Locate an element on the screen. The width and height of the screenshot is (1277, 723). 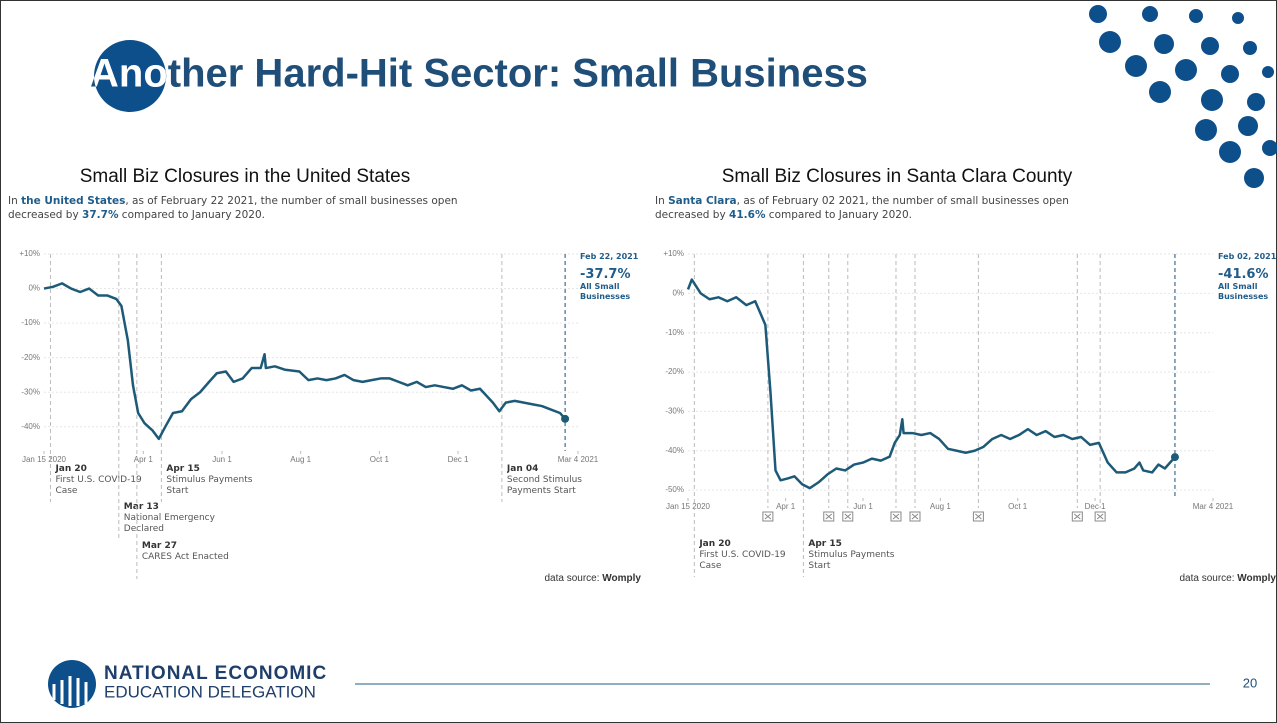
chart-title: Small Biz Closures in Santa Clara County is located at coordinates (897, 176).